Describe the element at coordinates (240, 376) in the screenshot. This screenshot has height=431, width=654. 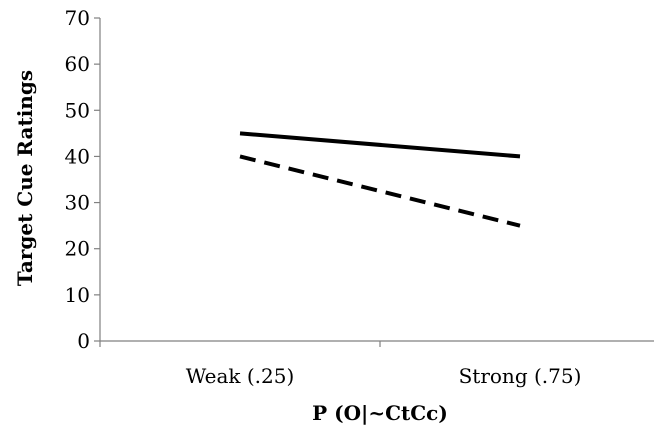
I see `x-tick-label: Weak (.25)` at that location.